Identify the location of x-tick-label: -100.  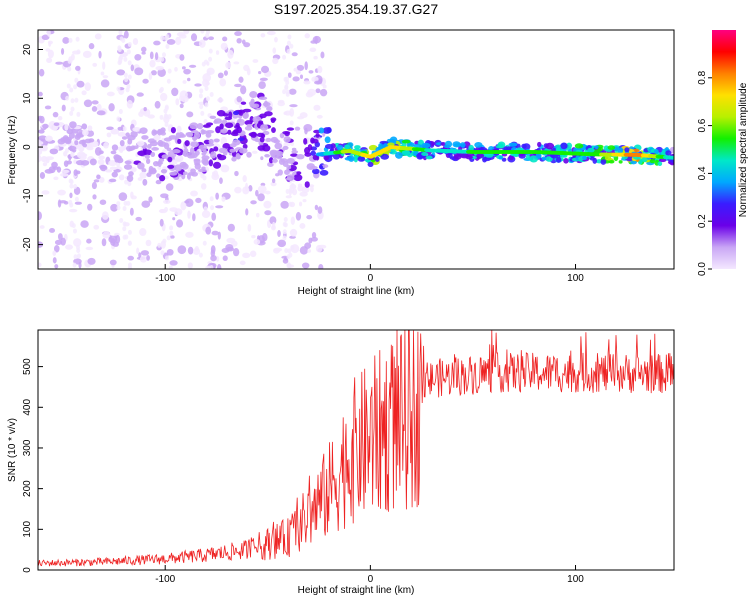
(165, 579).